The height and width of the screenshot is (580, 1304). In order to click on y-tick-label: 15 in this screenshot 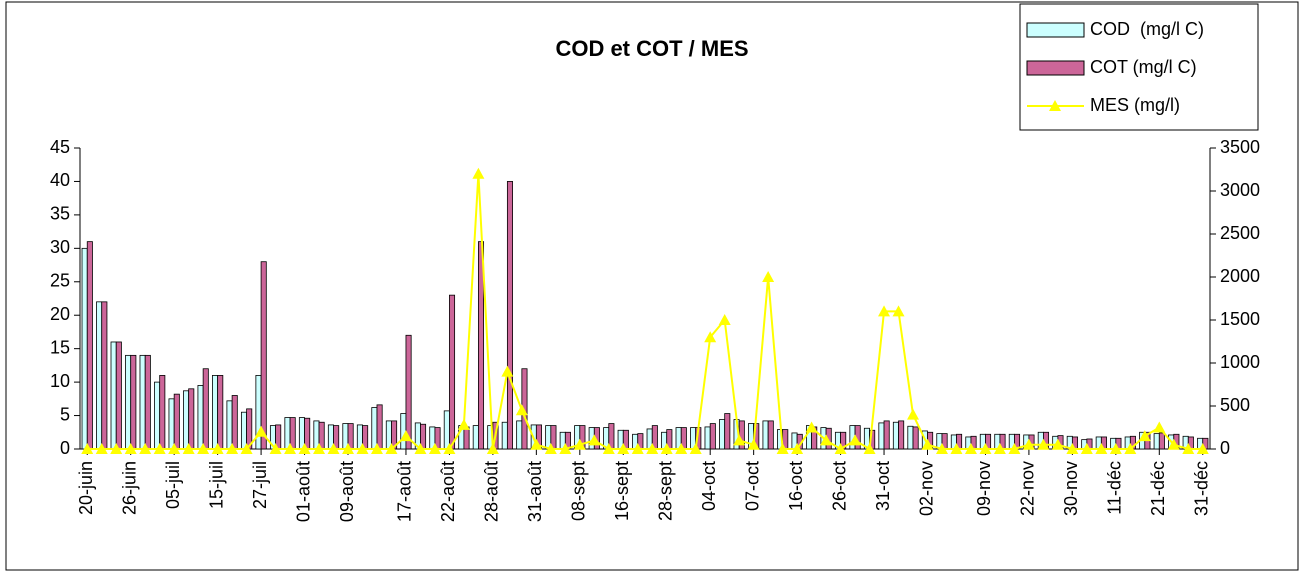, I will do `click(60, 347)`.